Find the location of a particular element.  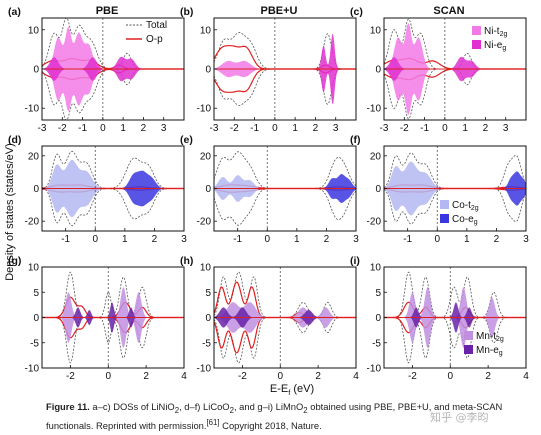

series-co-t2g-down is located at coordinates (285, 195).